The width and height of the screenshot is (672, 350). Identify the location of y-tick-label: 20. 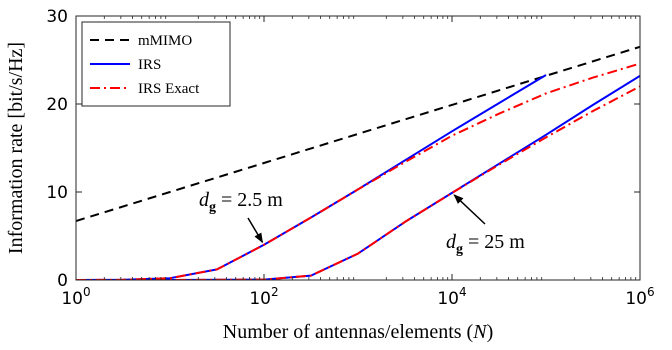
(57, 105).